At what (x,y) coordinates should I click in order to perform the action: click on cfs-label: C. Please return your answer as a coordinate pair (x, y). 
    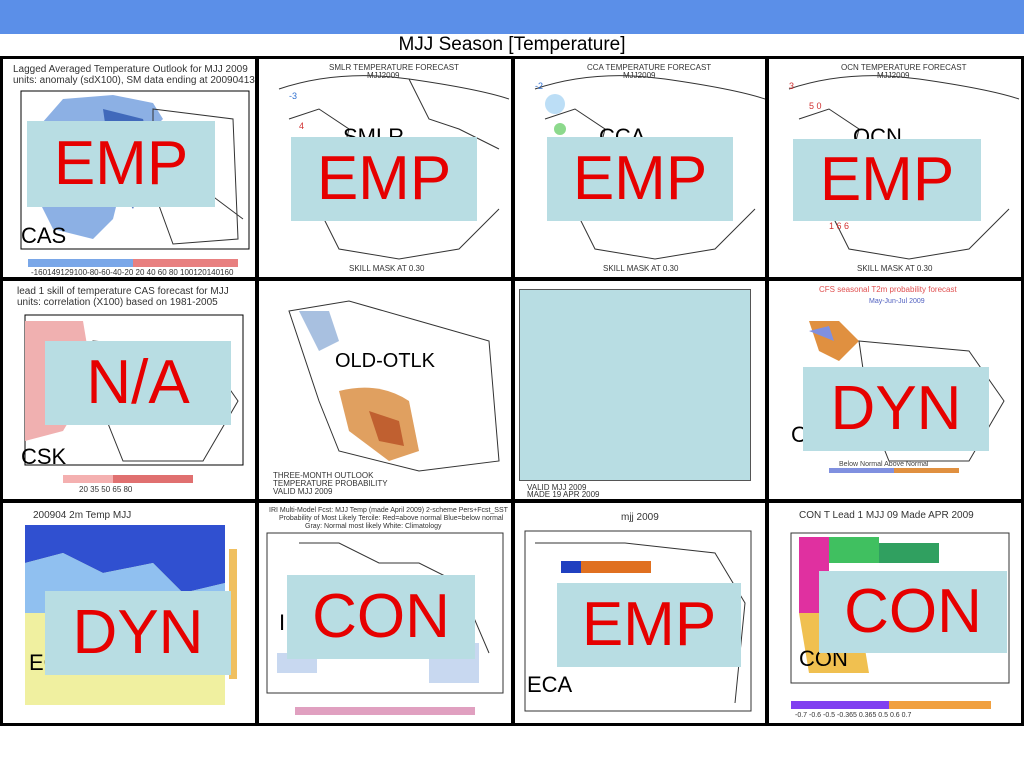
    Looking at the image, I should click on (799, 434).